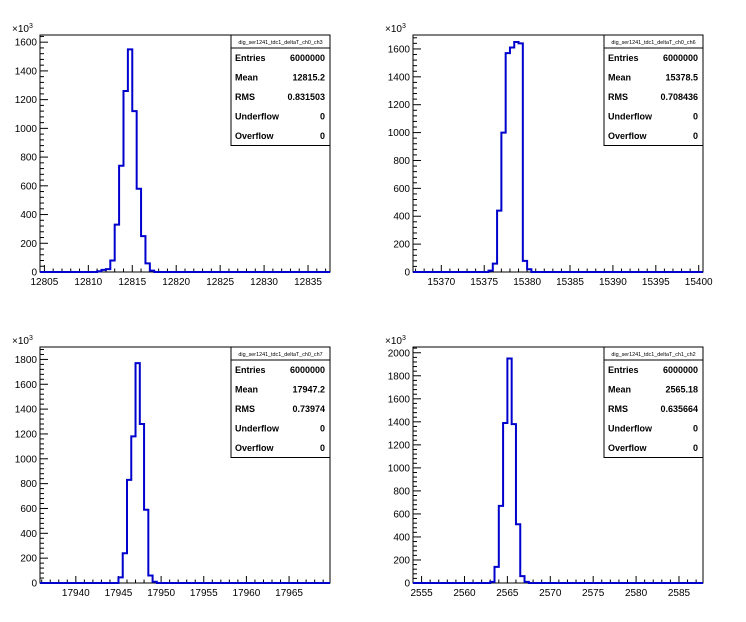 The height and width of the screenshot is (622, 746). What do you see at coordinates (176, 282) in the screenshot?
I see `x-tick-label: 12820` at bounding box center [176, 282].